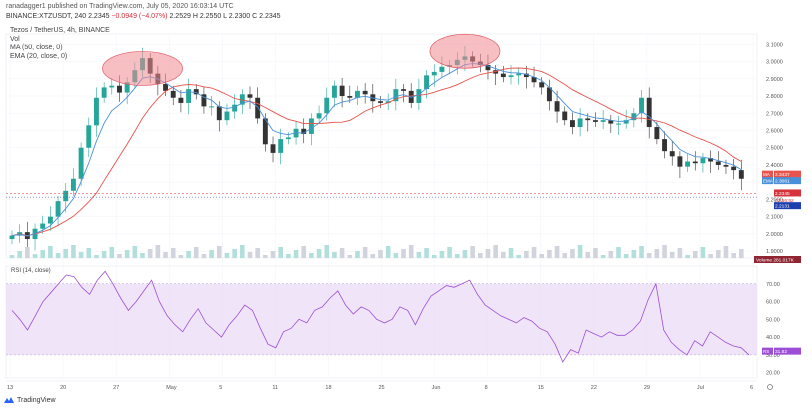 Image resolution: width=812 pixels, height=409 pixels. What do you see at coordinates (774, 200) in the screenshot?
I see `price-tick-label: 2.2000` at bounding box center [774, 200].